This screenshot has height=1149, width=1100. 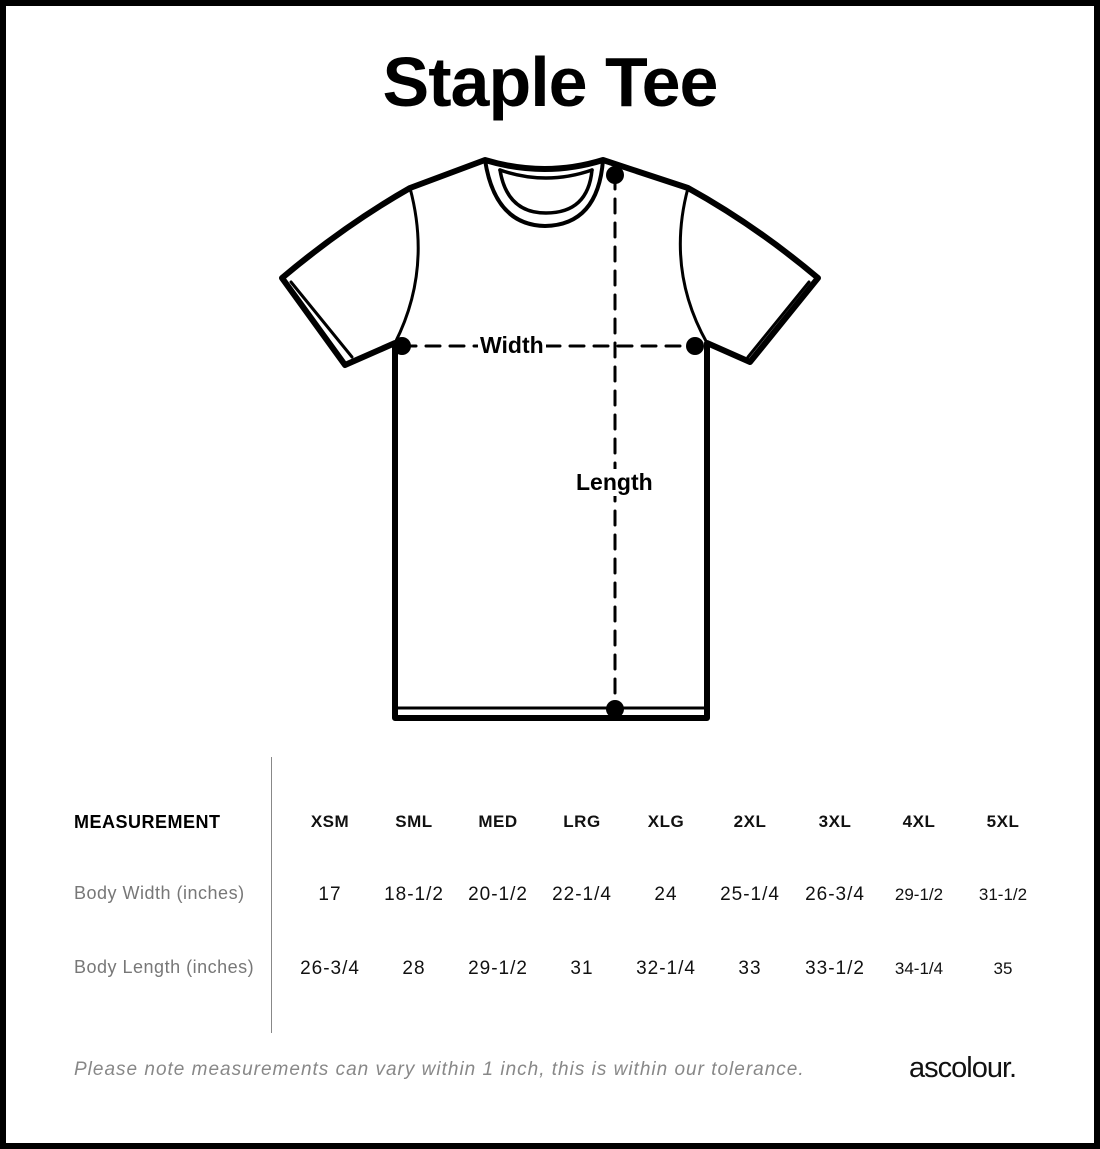 I want to click on table-cell: 35, so click(x=1003, y=968).